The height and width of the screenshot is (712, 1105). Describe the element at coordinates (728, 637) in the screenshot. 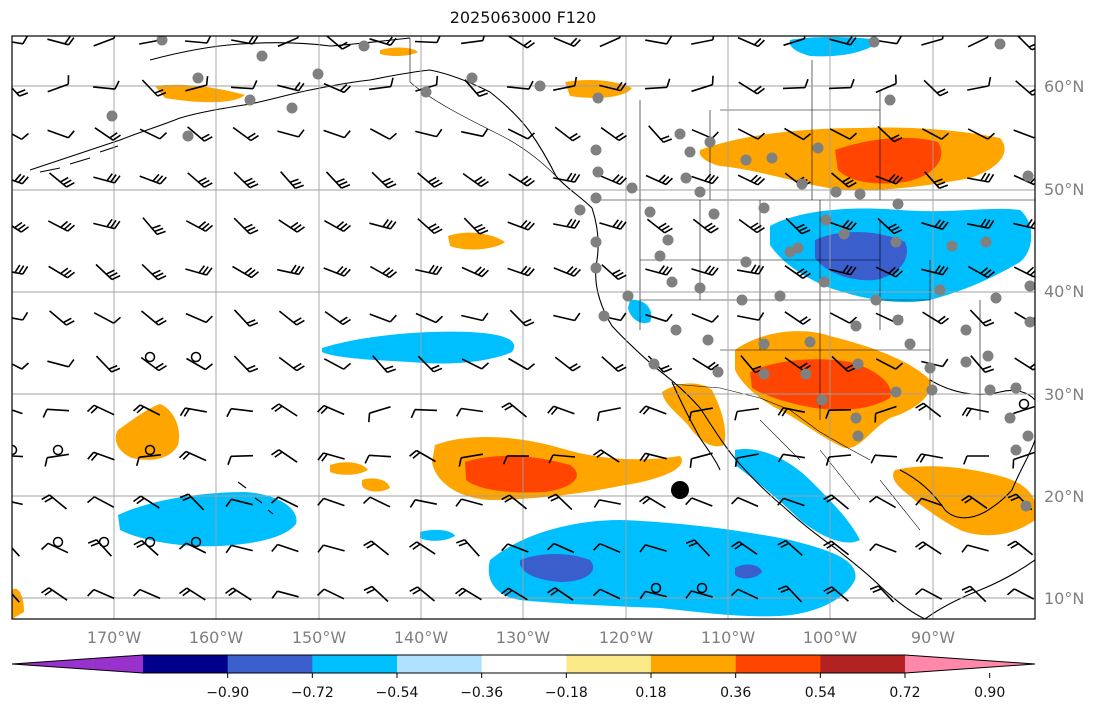

I see `lon-label: 110°W` at that location.